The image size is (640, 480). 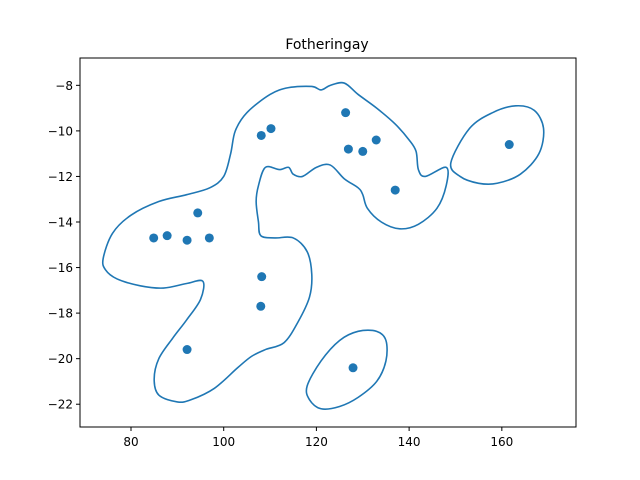 I want to click on y-tick-label: −8, so click(x=64, y=86).